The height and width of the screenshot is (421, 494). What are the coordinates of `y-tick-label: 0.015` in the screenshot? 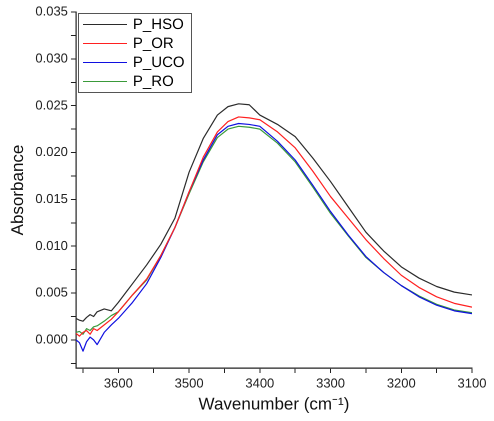 It's located at (51, 198).